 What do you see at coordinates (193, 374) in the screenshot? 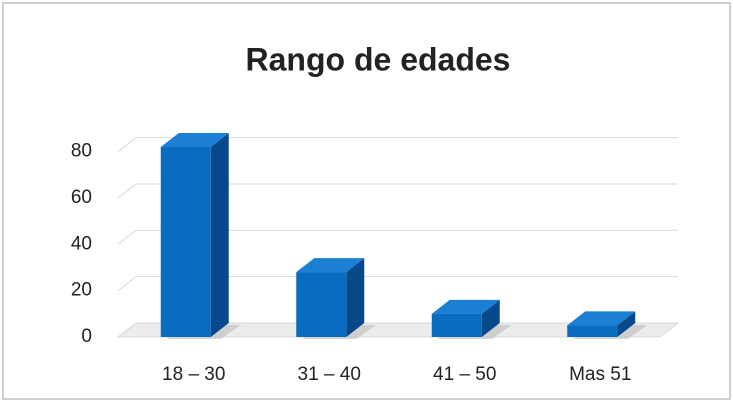
I see `x-tick-label: 18 – 30` at bounding box center [193, 374].